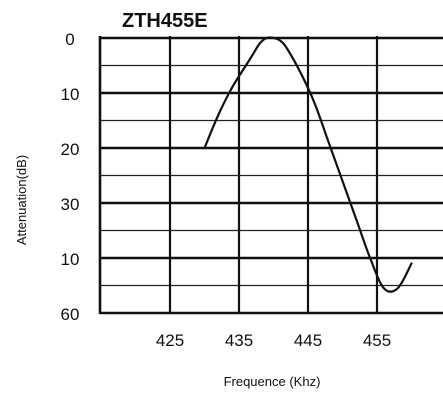  I want to click on y-tick-label: 20, so click(70, 149).